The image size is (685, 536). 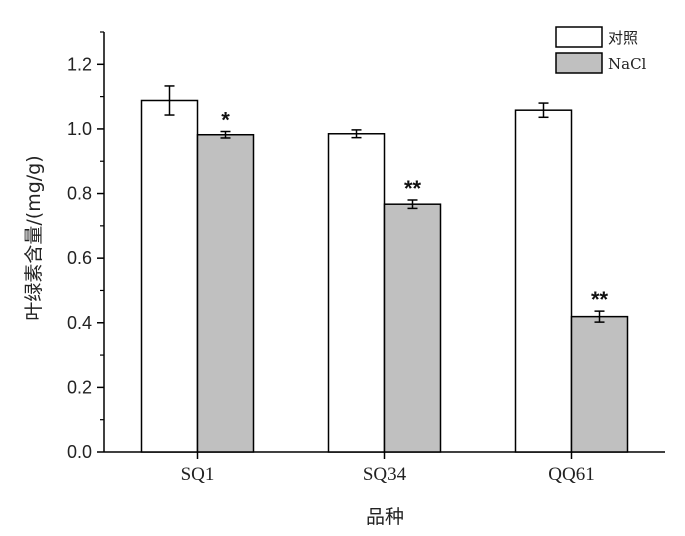 What do you see at coordinates (79, 387) in the screenshot?
I see `y-tick-label: 0.2` at bounding box center [79, 387].